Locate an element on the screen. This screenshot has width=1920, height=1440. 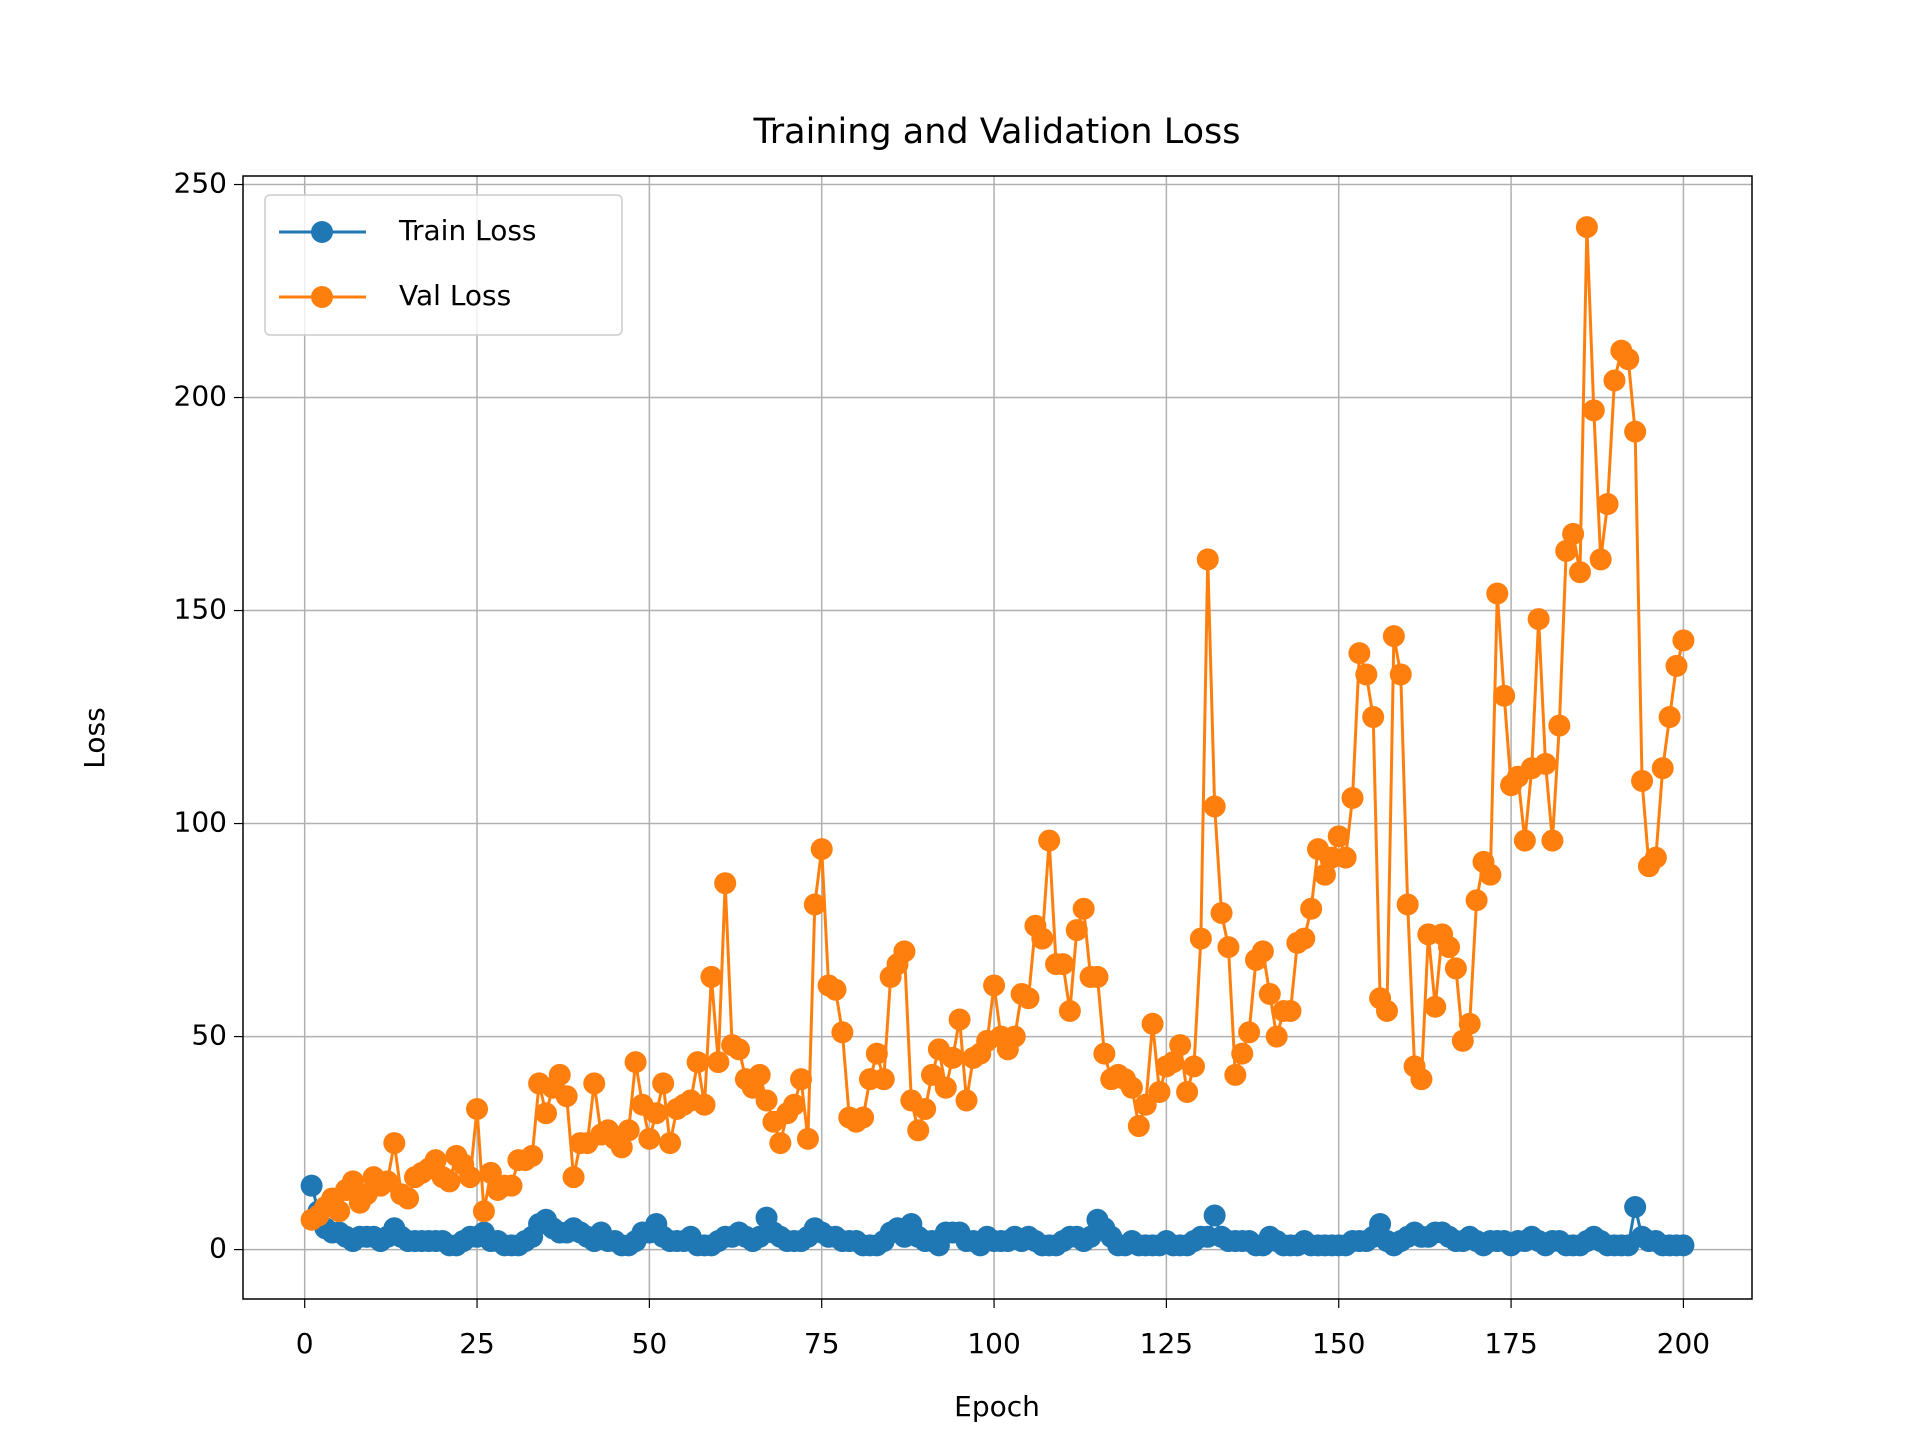
x-tick-label: 50 is located at coordinates (650, 1343).